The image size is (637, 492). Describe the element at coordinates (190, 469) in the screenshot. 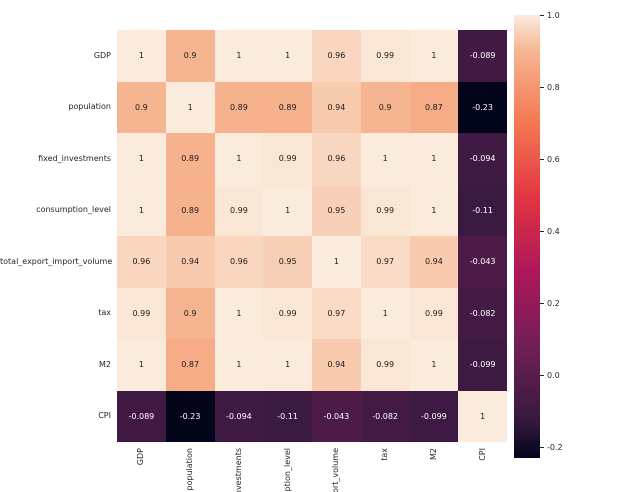

I see `x-tick-label: population` at that location.